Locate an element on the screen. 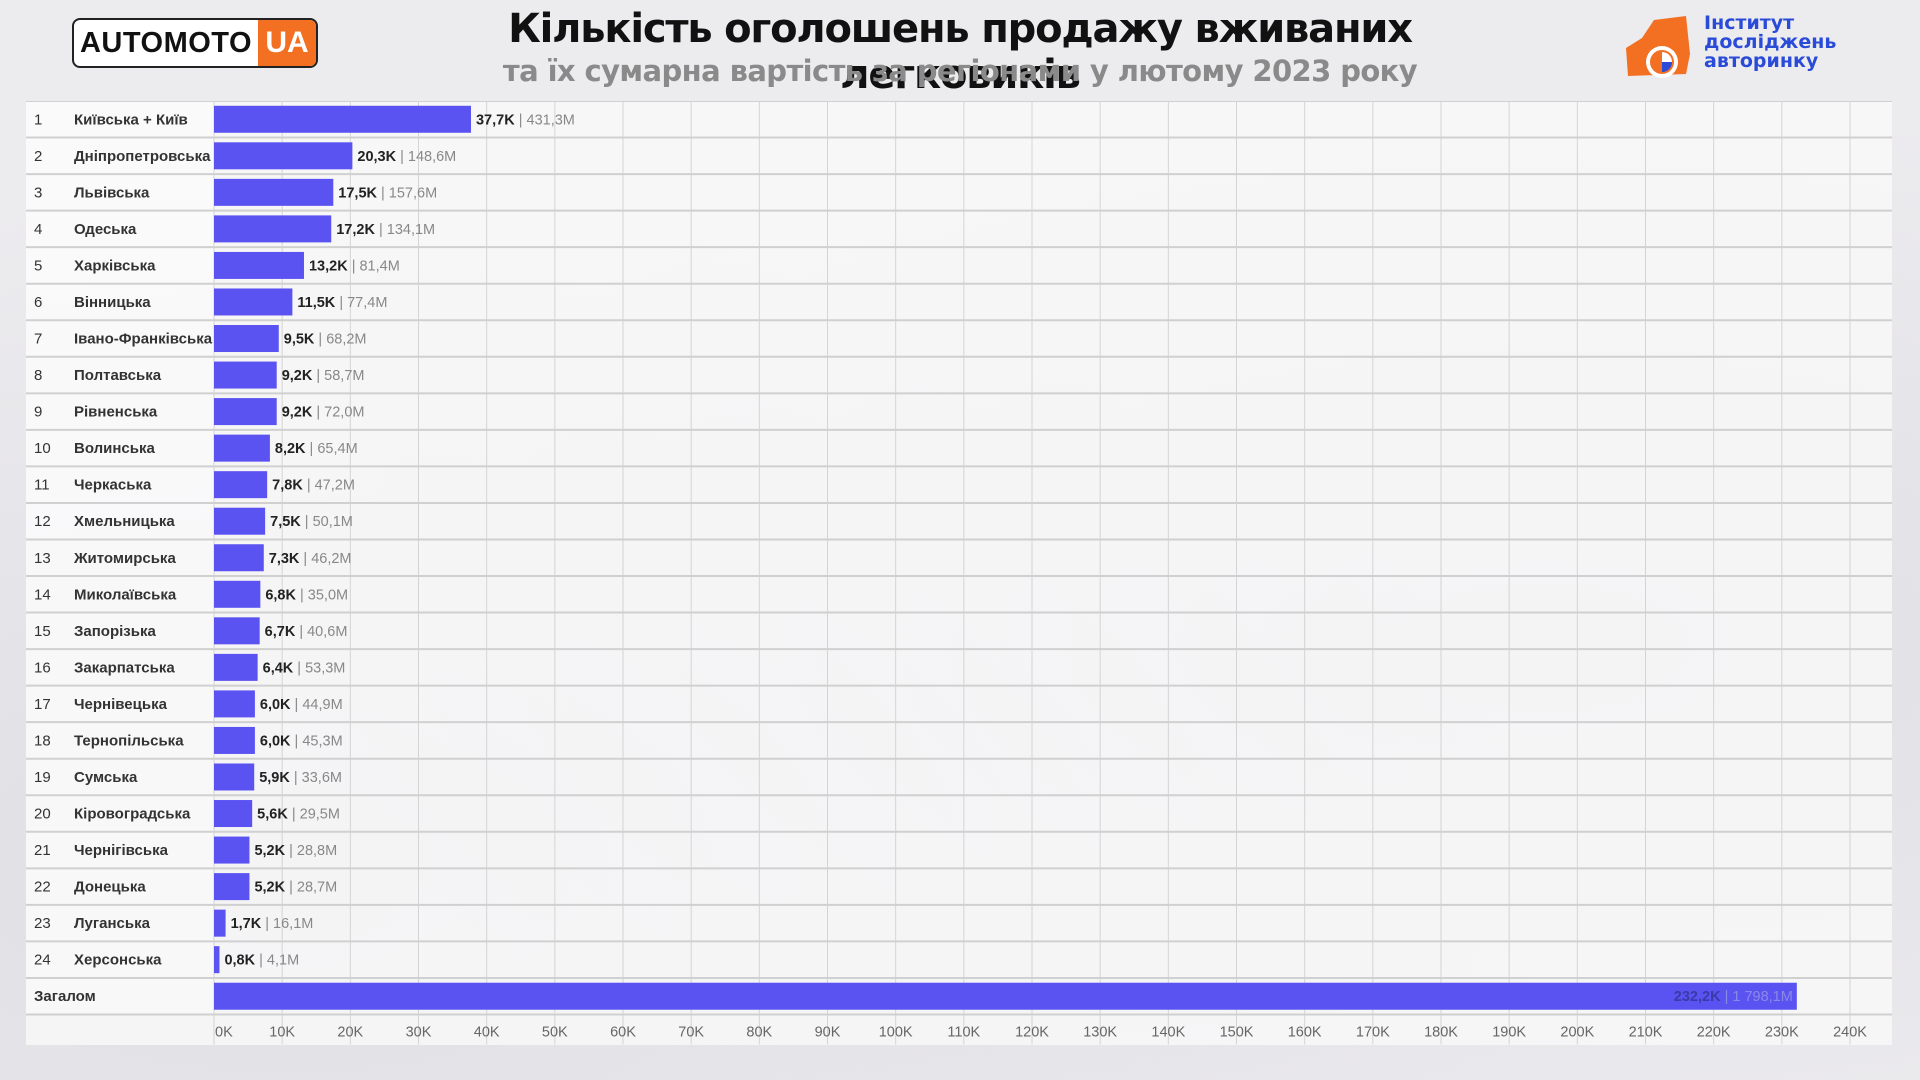 This screenshot has width=1920, height=1080. rank-label: 12 is located at coordinates (42, 521).